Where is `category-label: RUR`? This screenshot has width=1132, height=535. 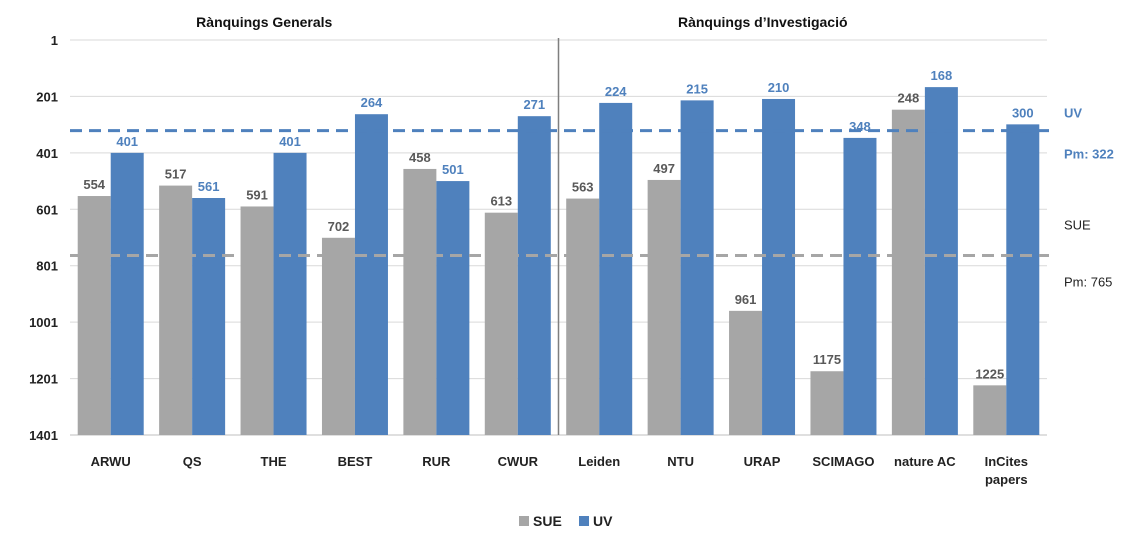
category-label: RUR is located at coordinates (436, 461).